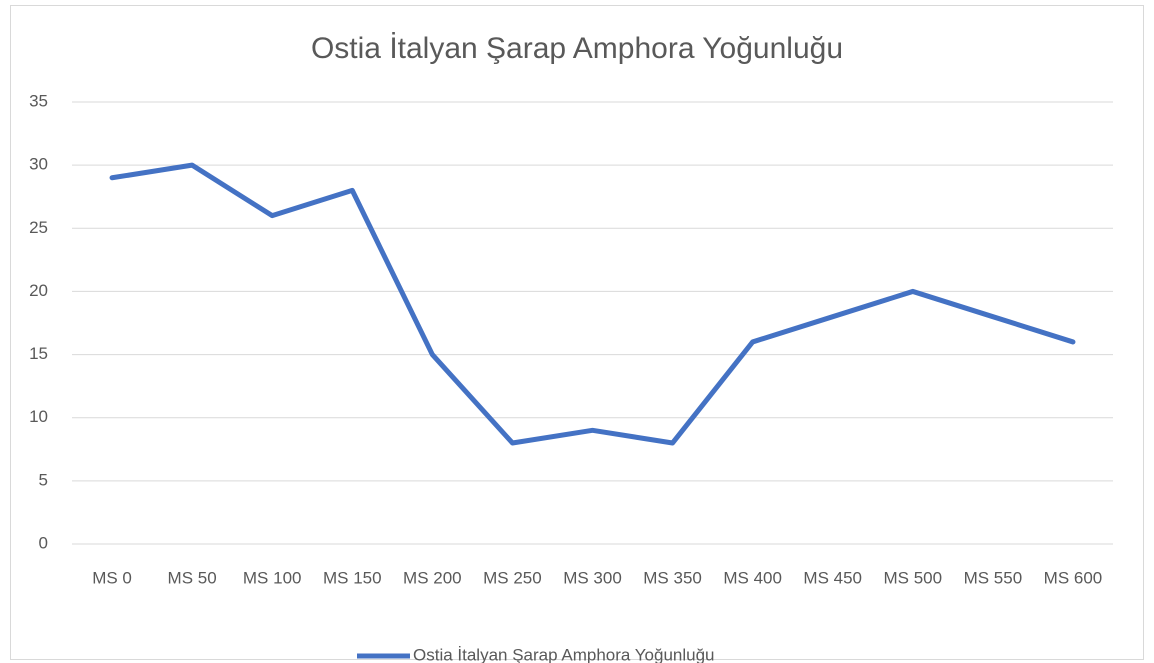 This screenshot has width=1154, height=663. Describe the element at coordinates (672, 577) in the screenshot. I see `x-tick-label: MS 350` at that location.